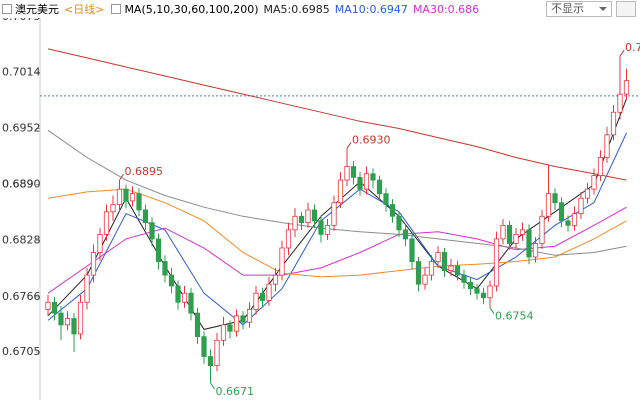 The image size is (640, 400). Describe the element at coordinates (514, 316) in the screenshot. I see `annotation: 0.6754` at that location.